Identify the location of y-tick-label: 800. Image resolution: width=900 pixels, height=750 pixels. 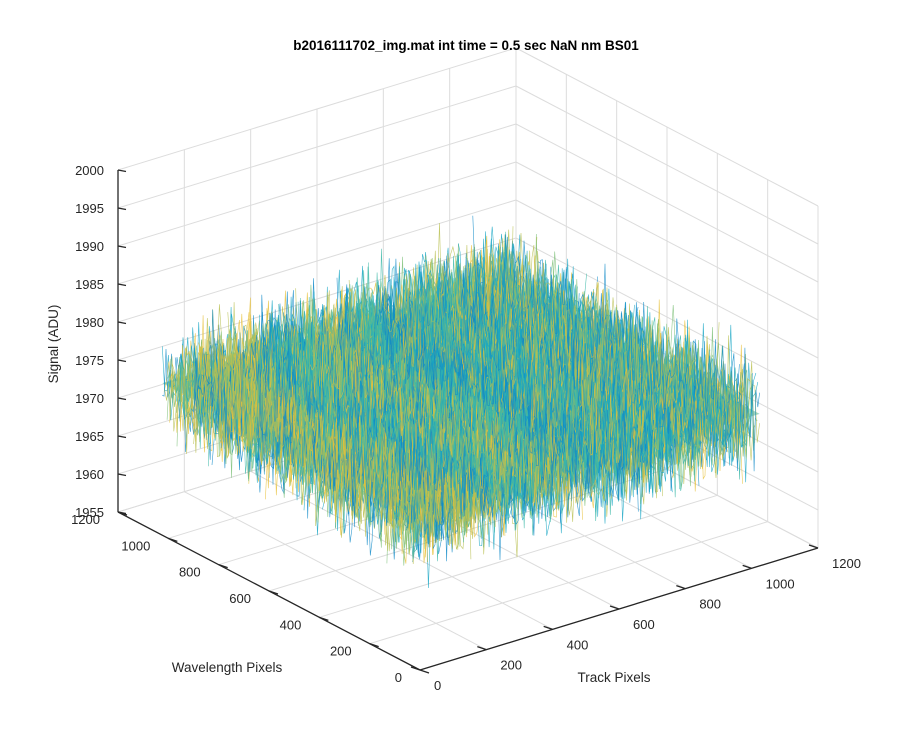
(190, 572).